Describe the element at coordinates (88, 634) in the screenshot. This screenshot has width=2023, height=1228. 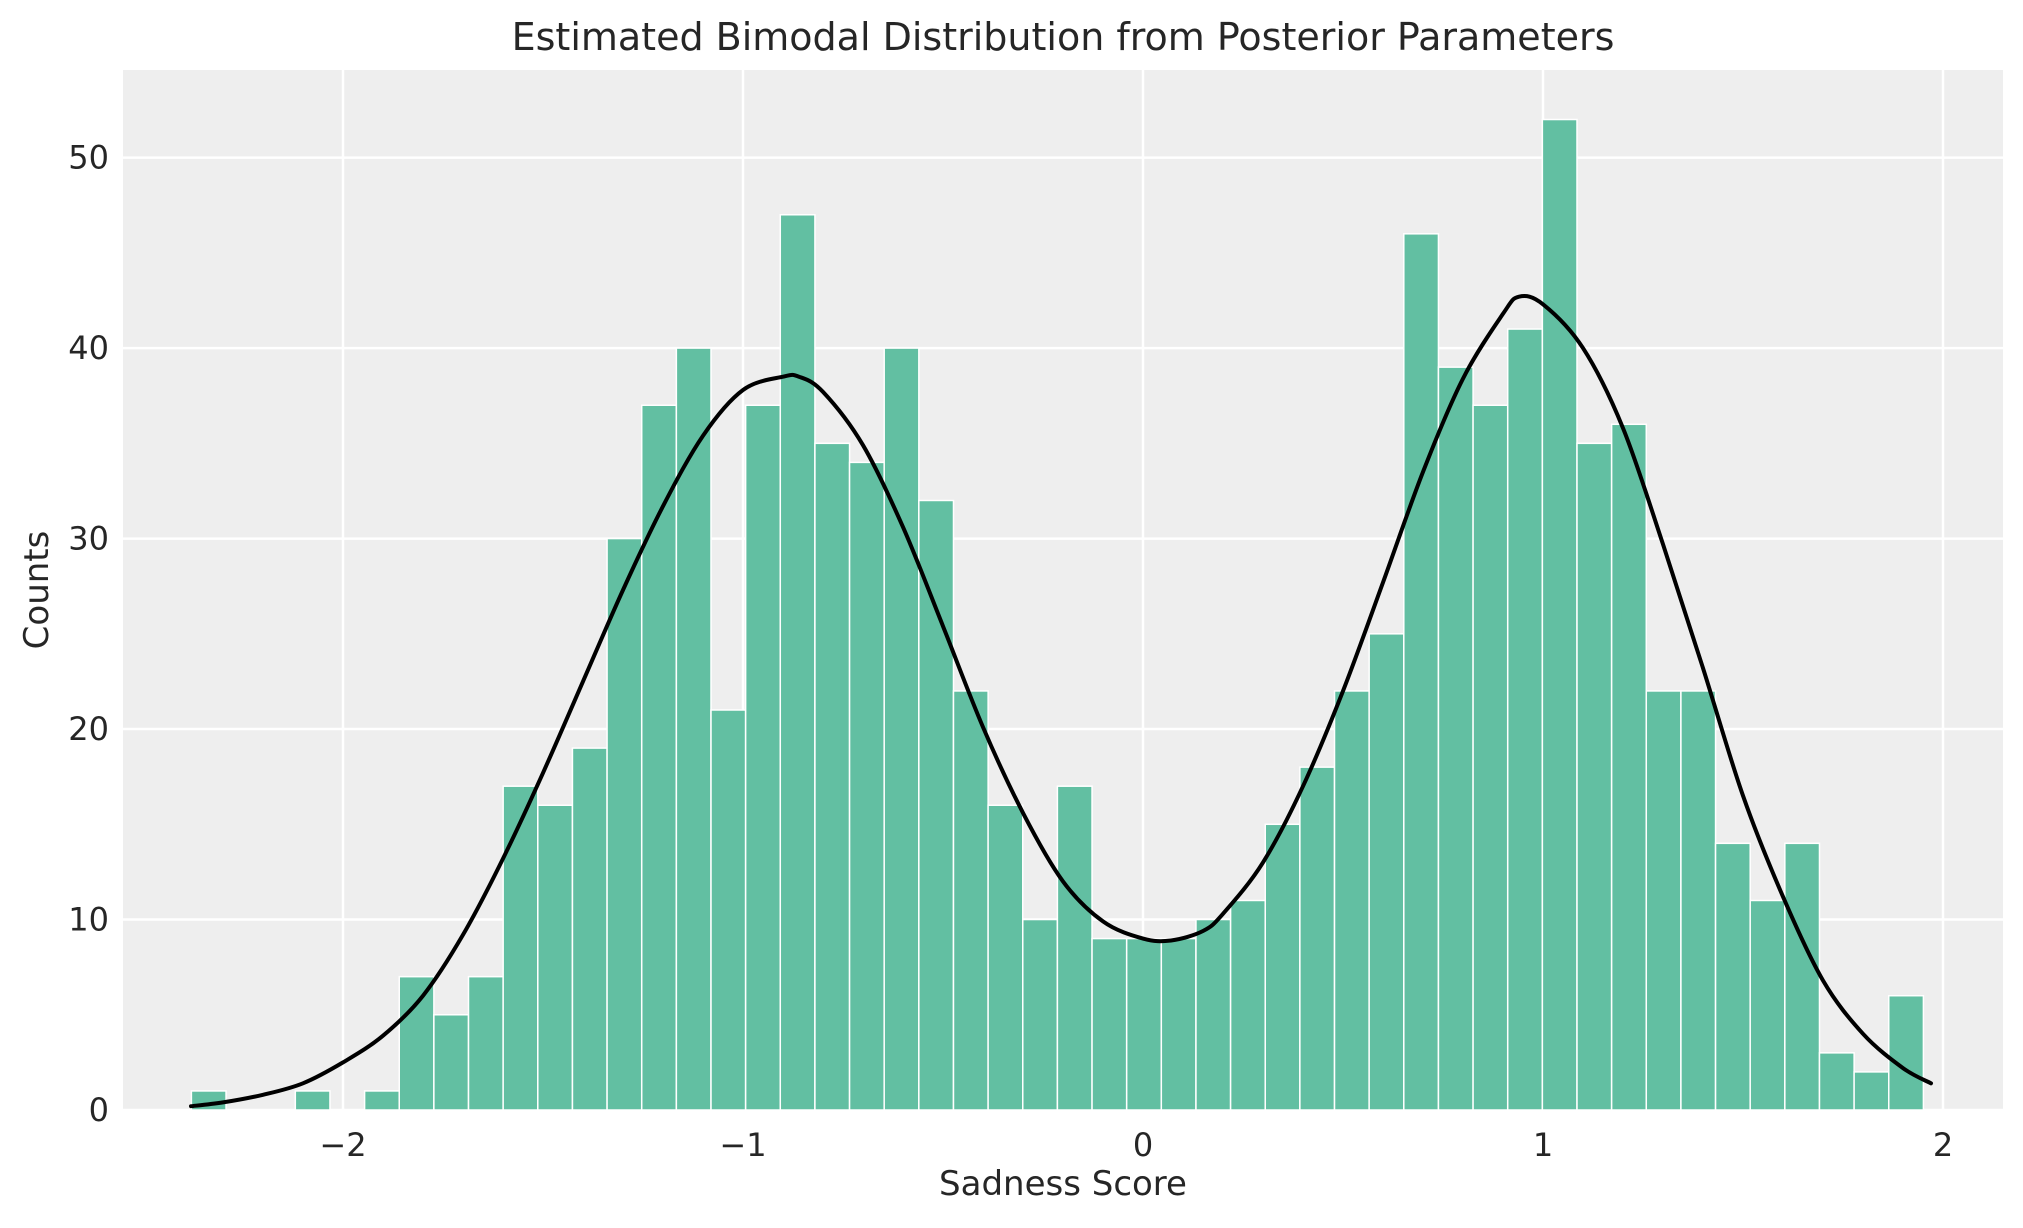
I see `y-axis-ticks: 0 10 20 30 40 50` at that location.